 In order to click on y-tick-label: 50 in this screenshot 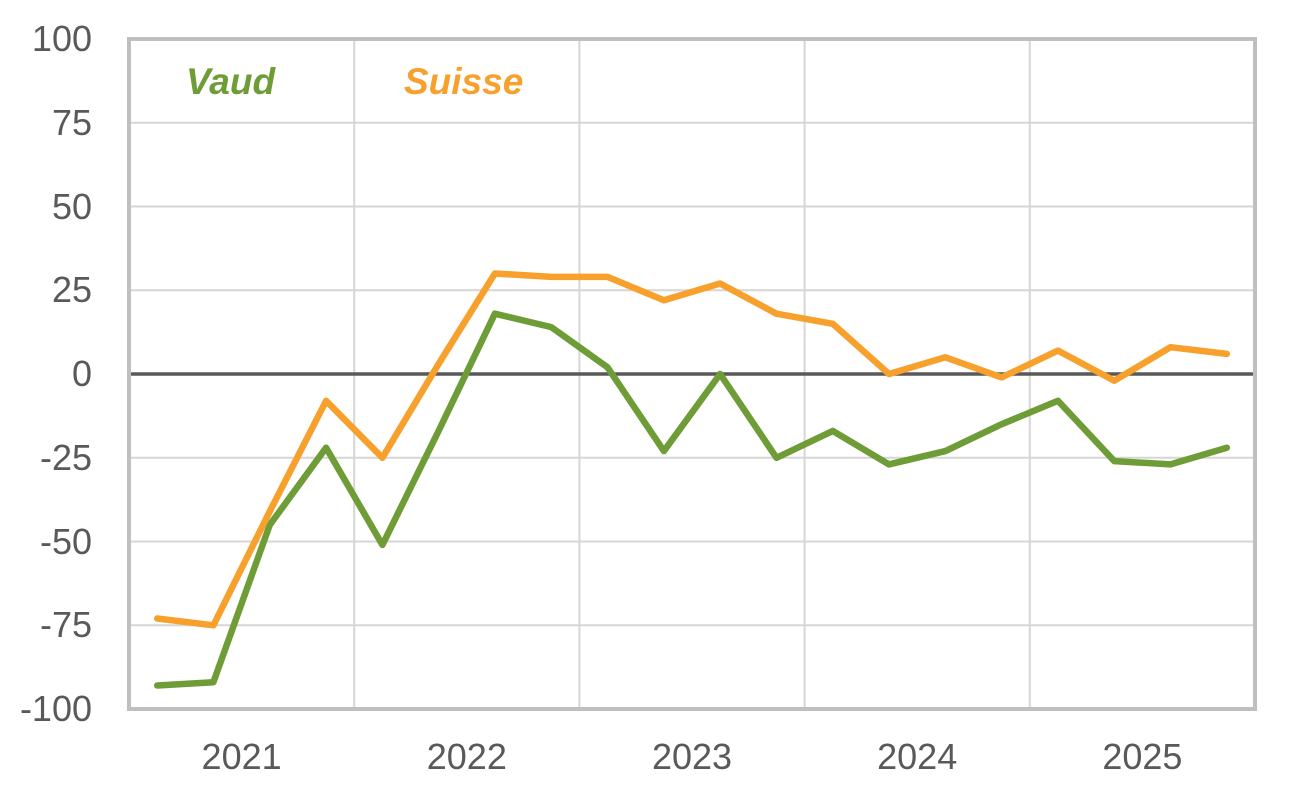, I will do `click(71, 206)`.